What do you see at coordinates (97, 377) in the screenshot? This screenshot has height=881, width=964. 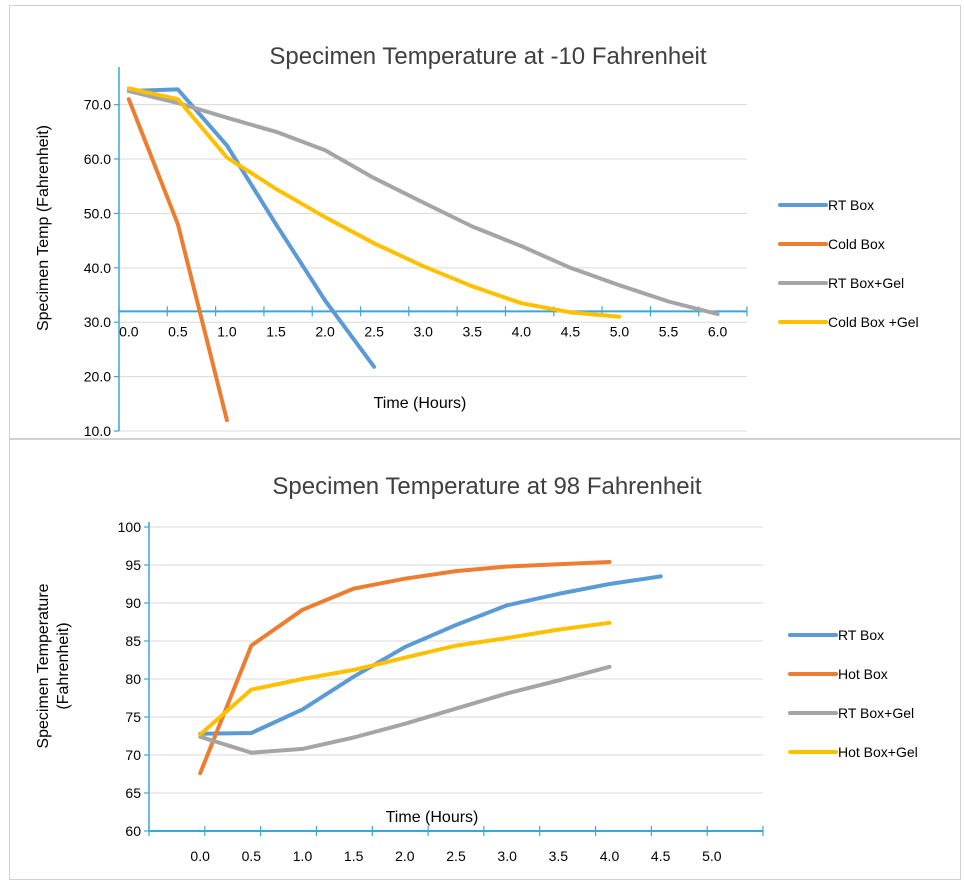 I see `y-tick-label: 20.0` at bounding box center [97, 377].